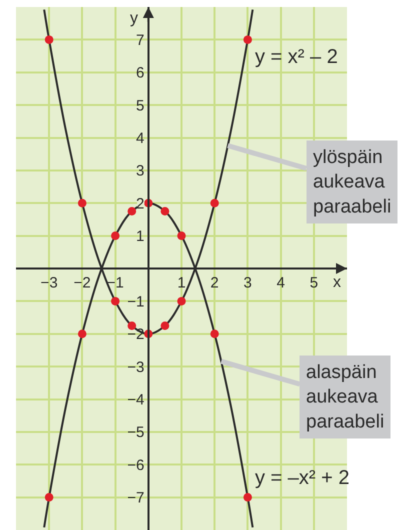 This screenshot has width=405, height=530. What do you see at coordinates (302, 478) in the screenshot?
I see `annotation: y = –x² + 2` at bounding box center [302, 478].